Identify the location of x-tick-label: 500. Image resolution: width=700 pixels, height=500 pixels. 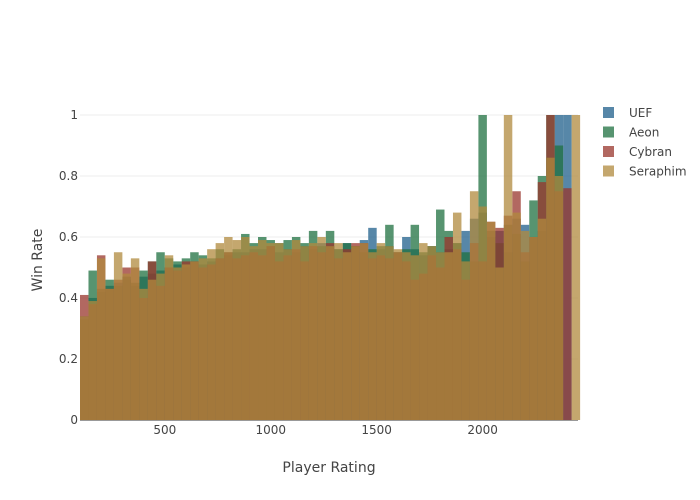
(164, 430).